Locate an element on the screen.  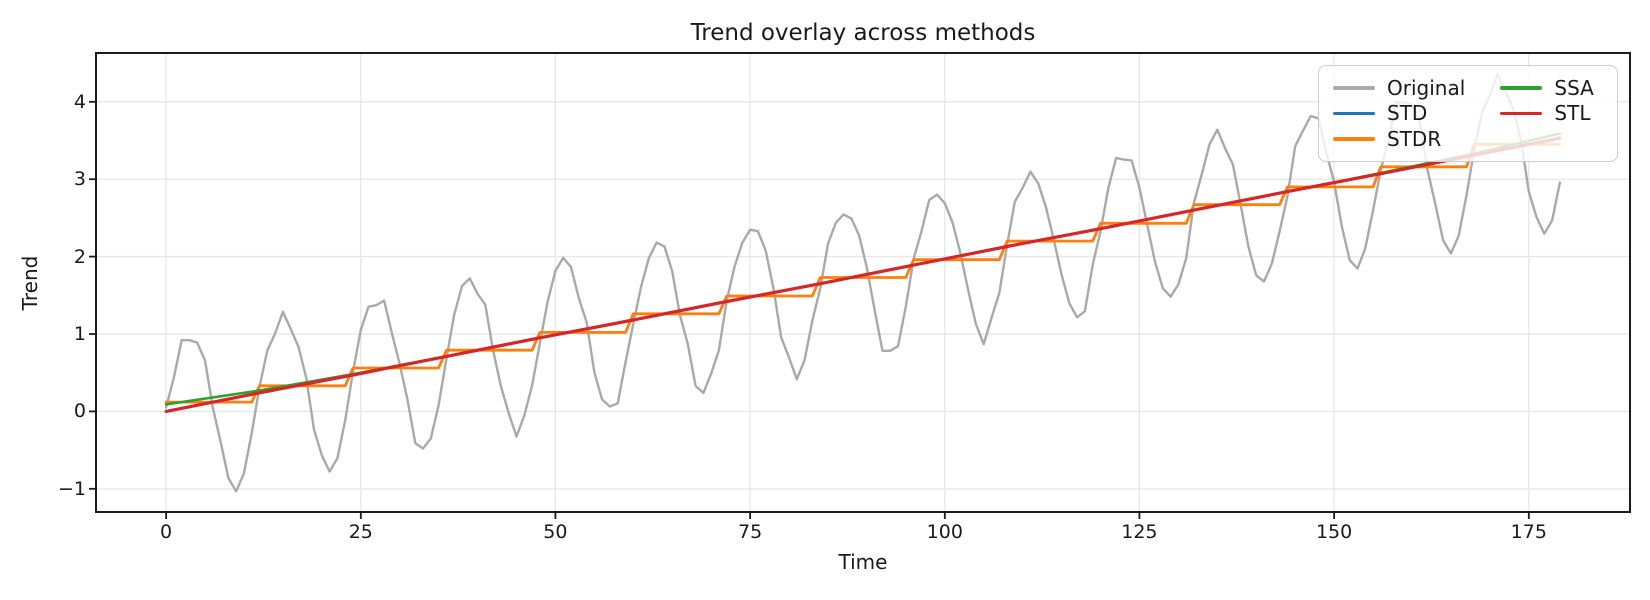
y-tick-label: 2 is located at coordinates (79, 256).